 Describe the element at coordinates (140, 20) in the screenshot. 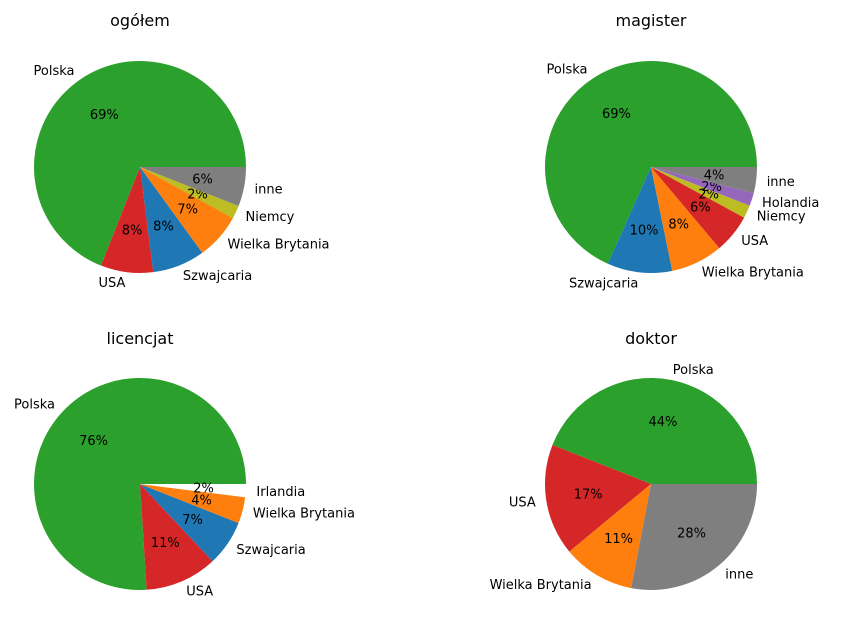

I see `pie-title: ogółem` at that location.